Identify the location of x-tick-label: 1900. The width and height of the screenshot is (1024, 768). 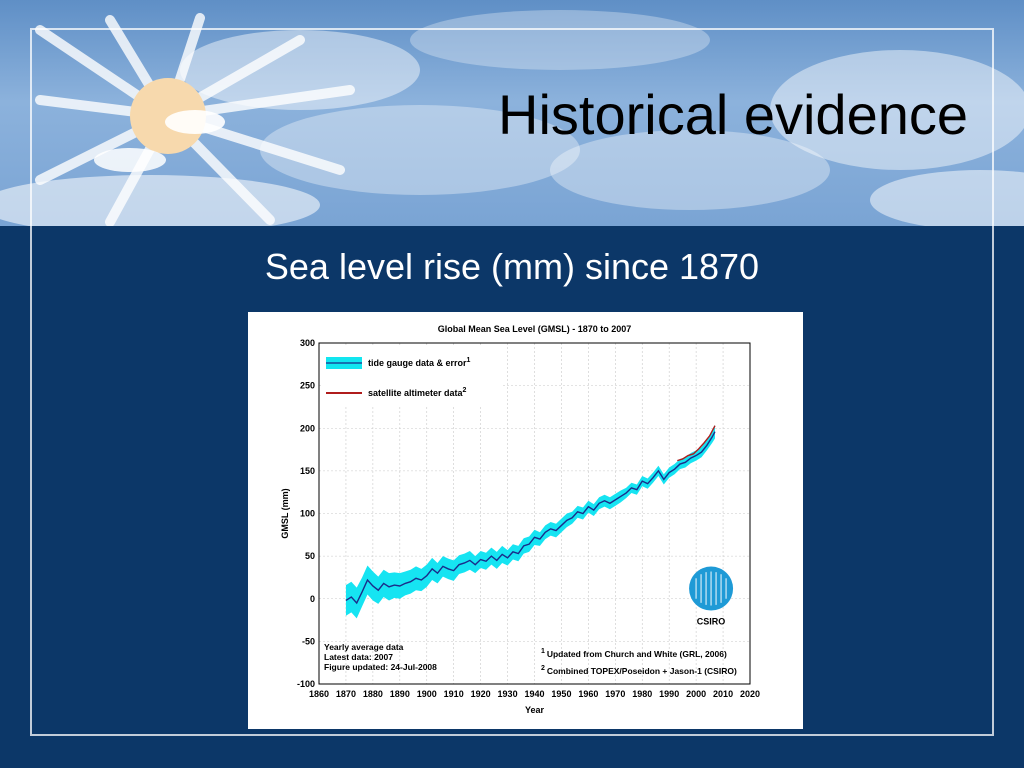
(427, 694).